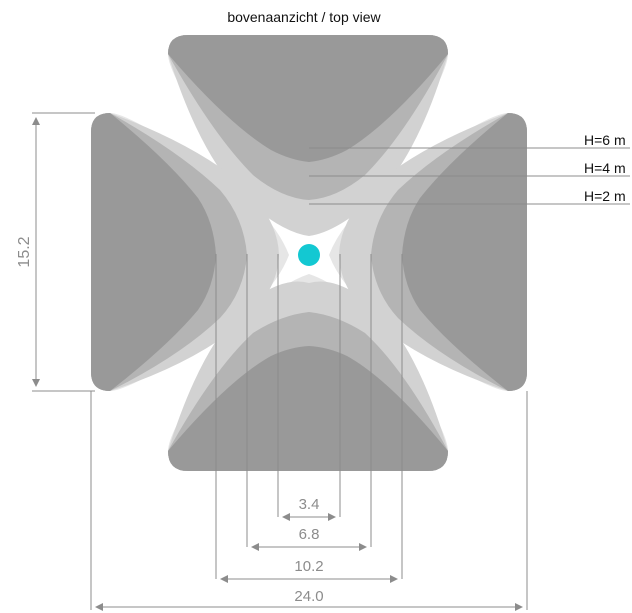 The height and width of the screenshot is (613, 632). What do you see at coordinates (469, 176) in the screenshot?
I see `height-label-lines` at bounding box center [469, 176].